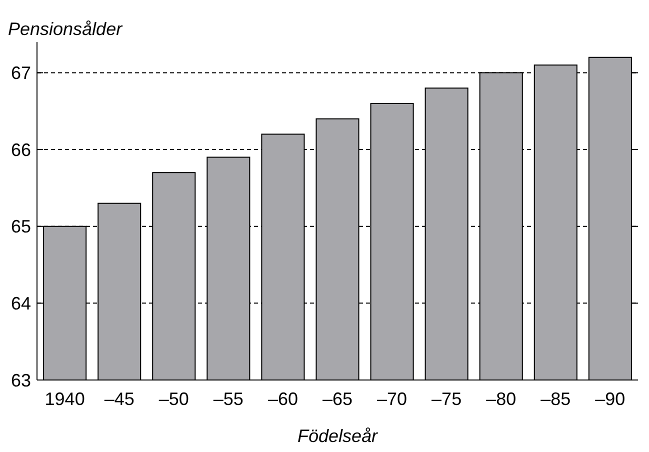 The height and width of the screenshot is (452, 649). What do you see at coordinates (447, 399) in the screenshot?
I see `x-tick-label: –75` at bounding box center [447, 399].